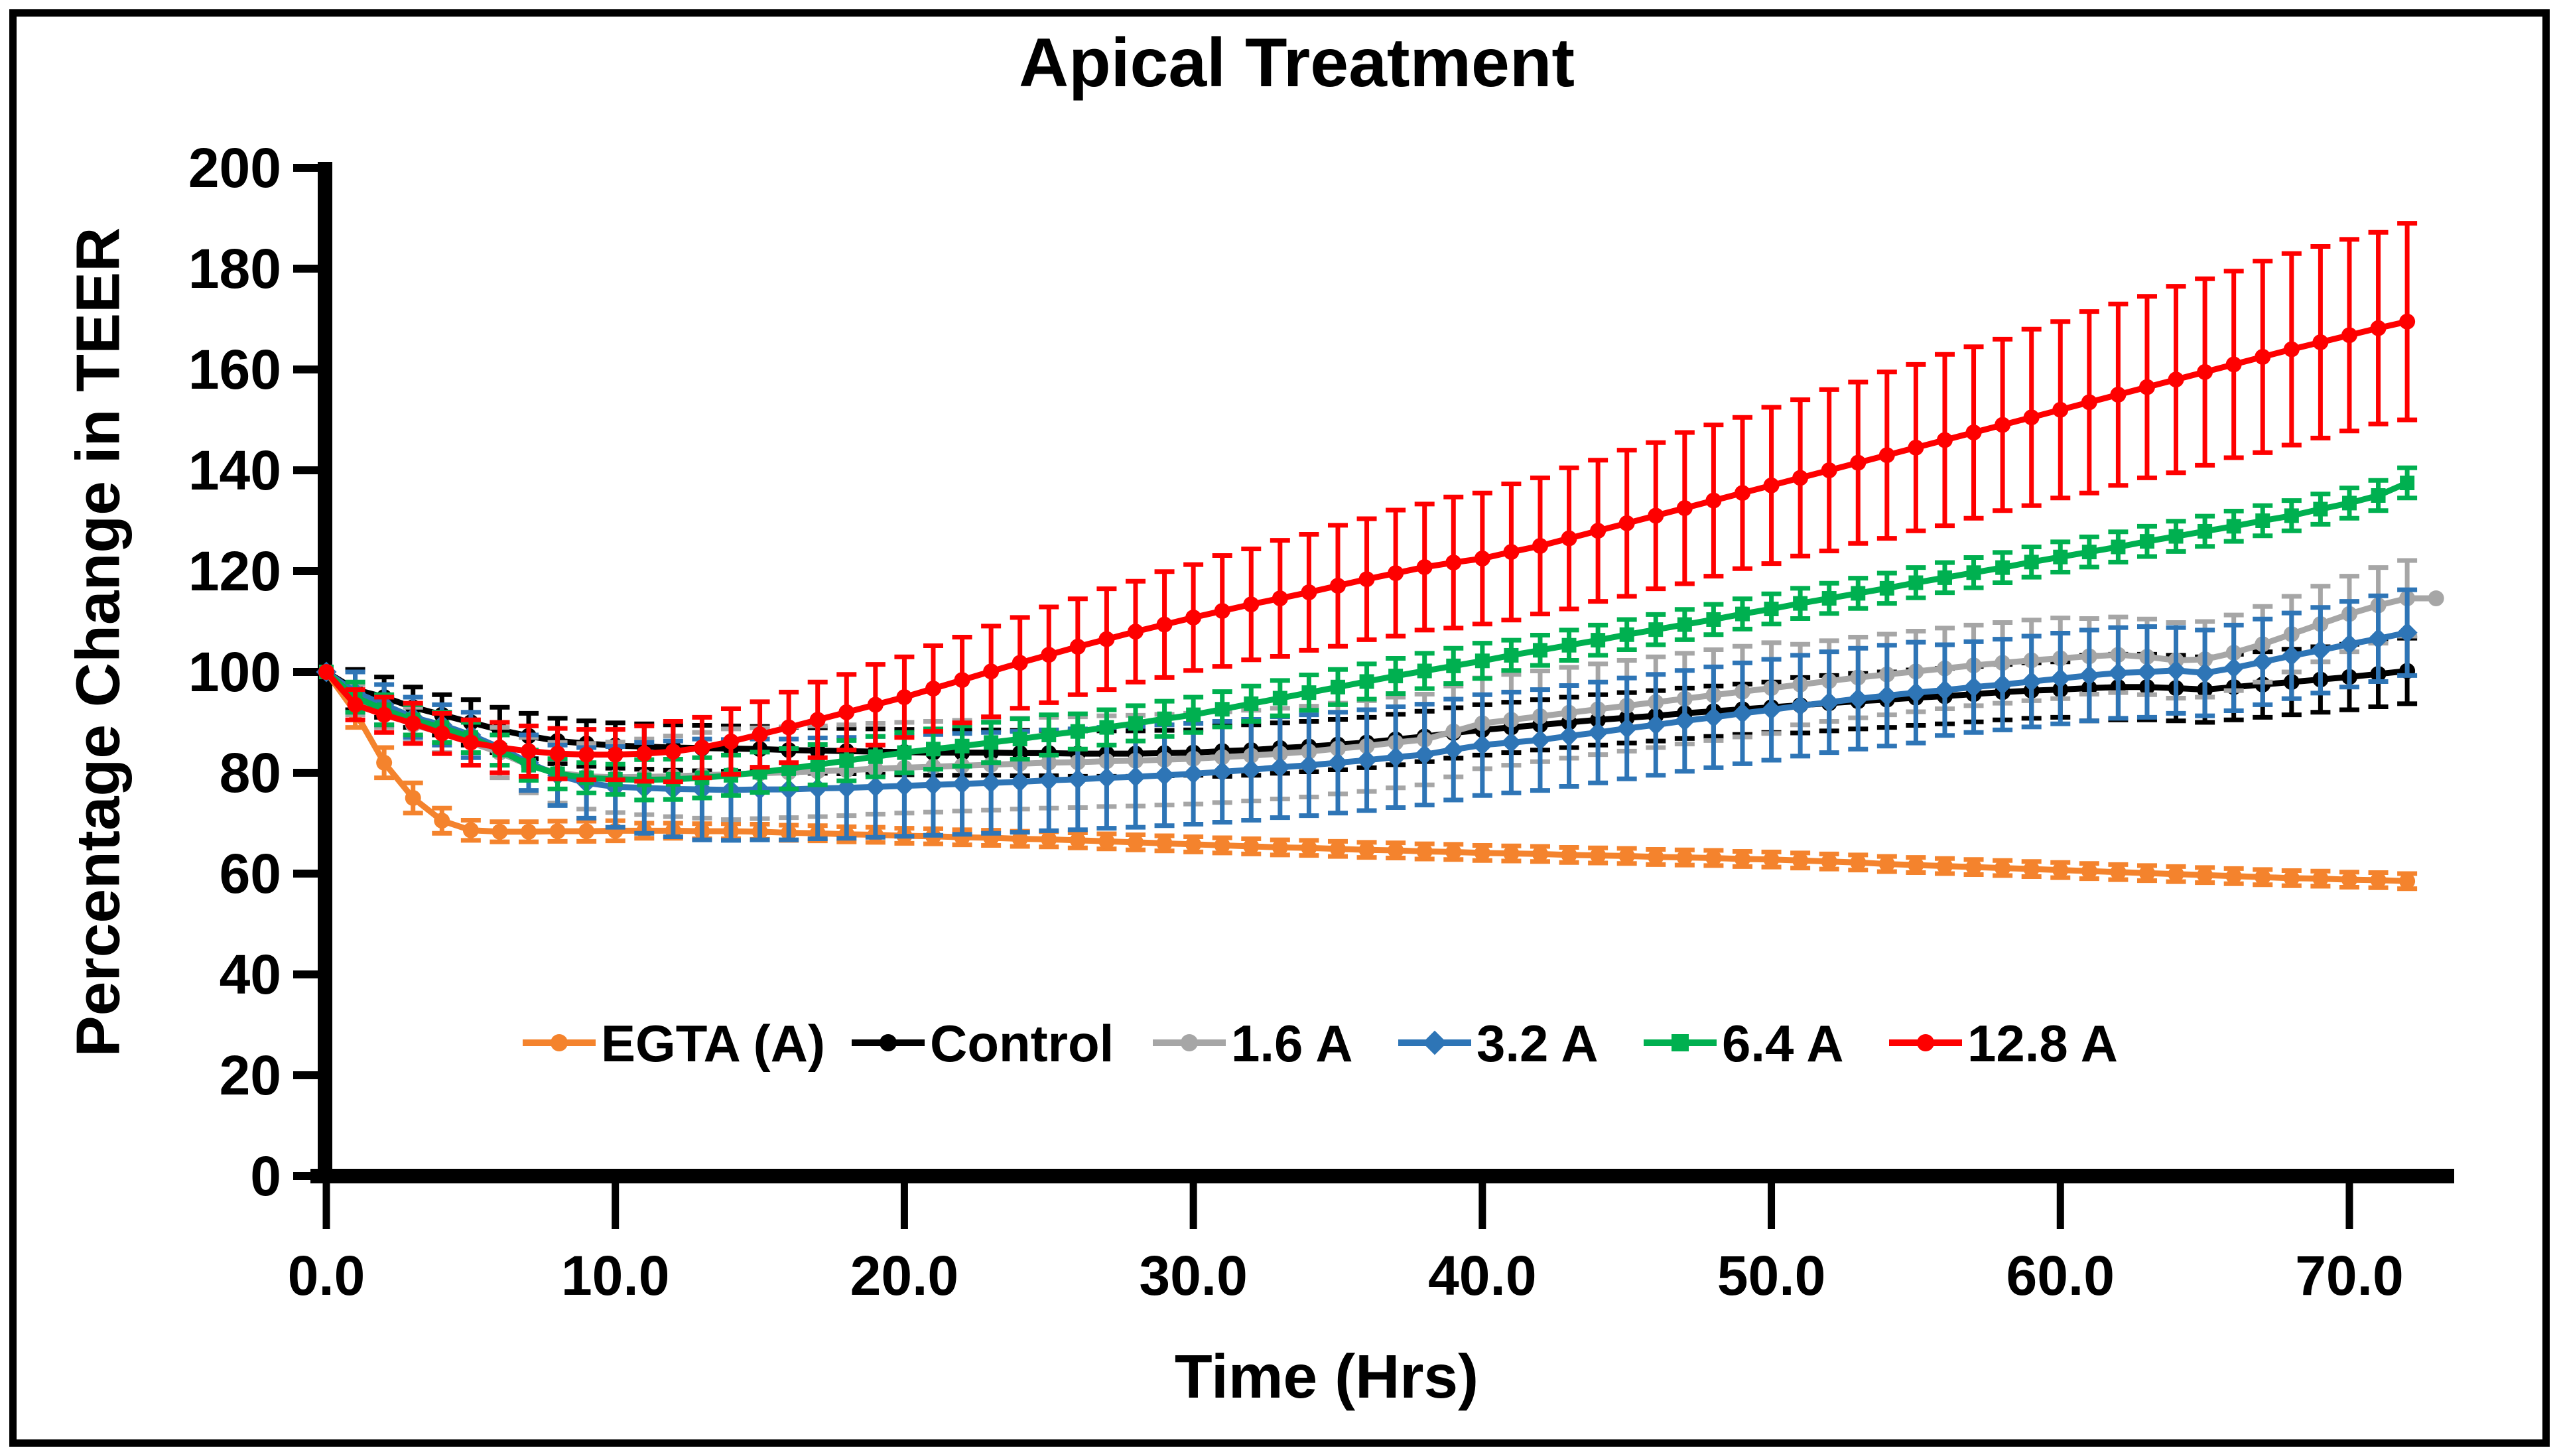  I want to click on legend-label: 1.6 A, so click(1292, 1043).